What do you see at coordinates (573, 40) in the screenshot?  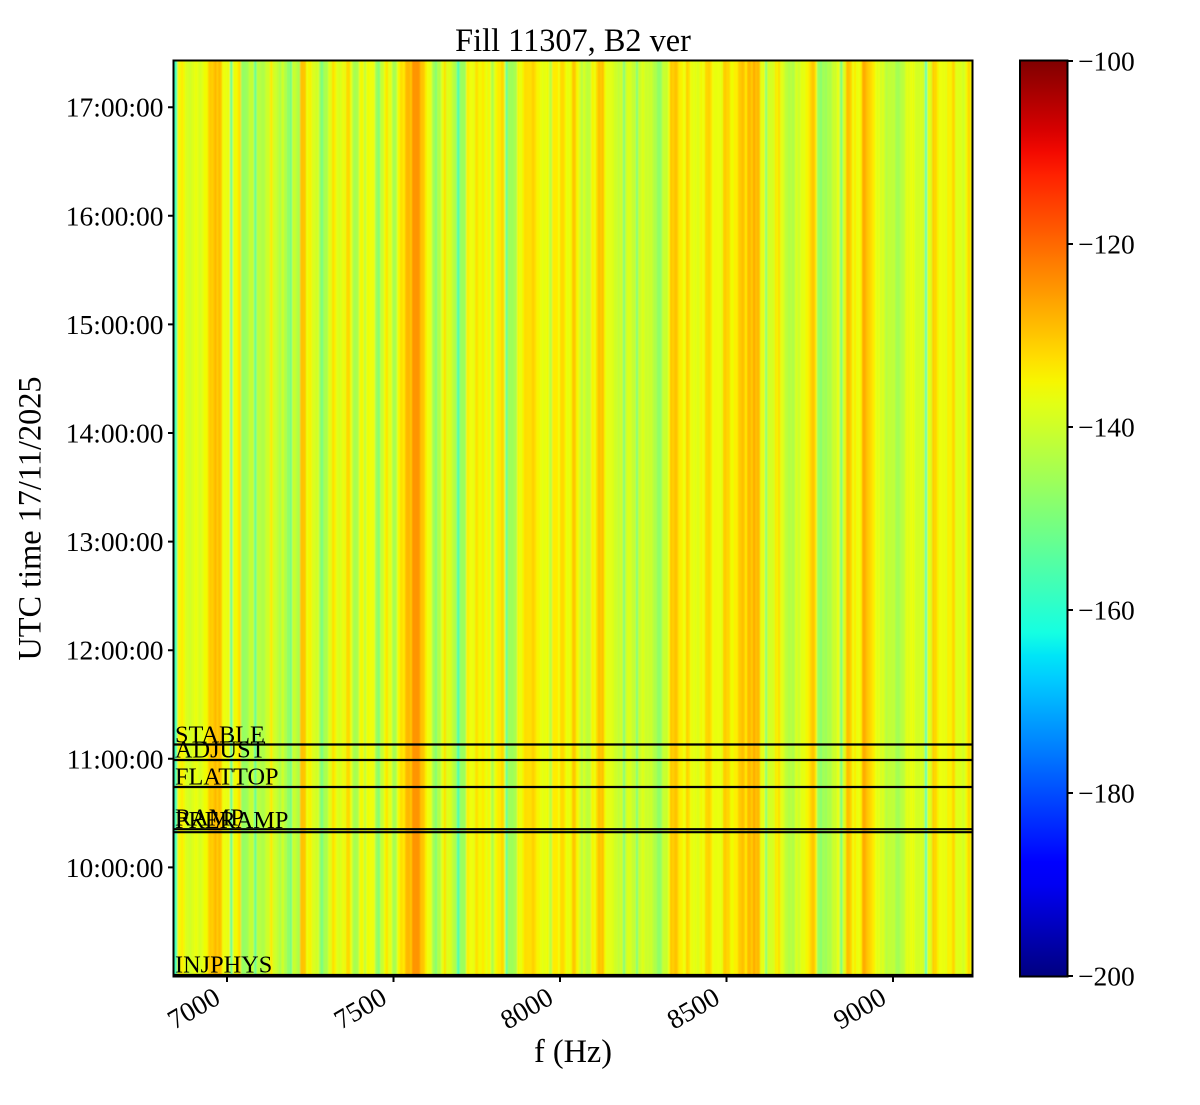 I see `svg-text: Fill 11307, B2 ver` at bounding box center [573, 40].